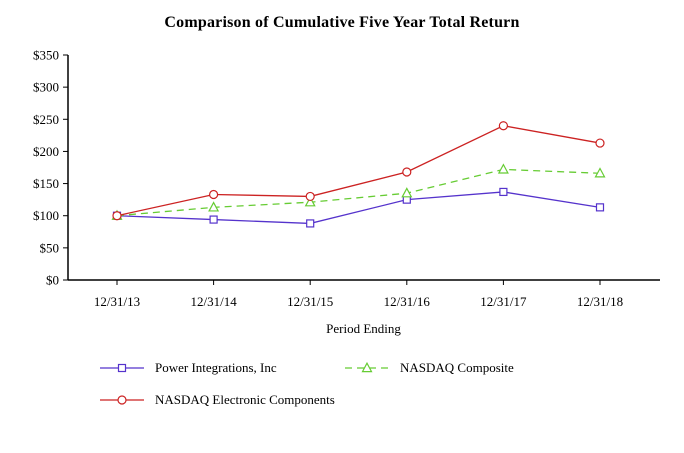 The height and width of the screenshot is (453, 684). What do you see at coordinates (245, 399) in the screenshot?
I see `legend-label-nasdaq-electronic-components: NASDAQ Electronic Components` at bounding box center [245, 399].